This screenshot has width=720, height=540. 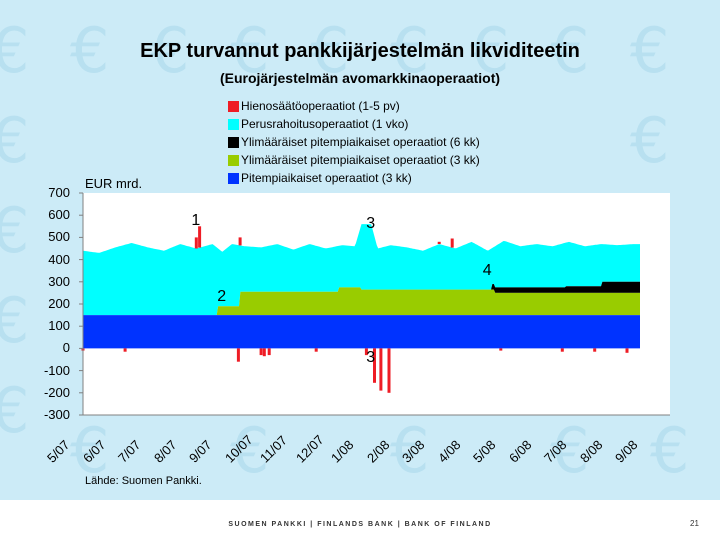 What do you see at coordinates (196, 220) in the screenshot?
I see `chart-annotation: 1` at bounding box center [196, 220].